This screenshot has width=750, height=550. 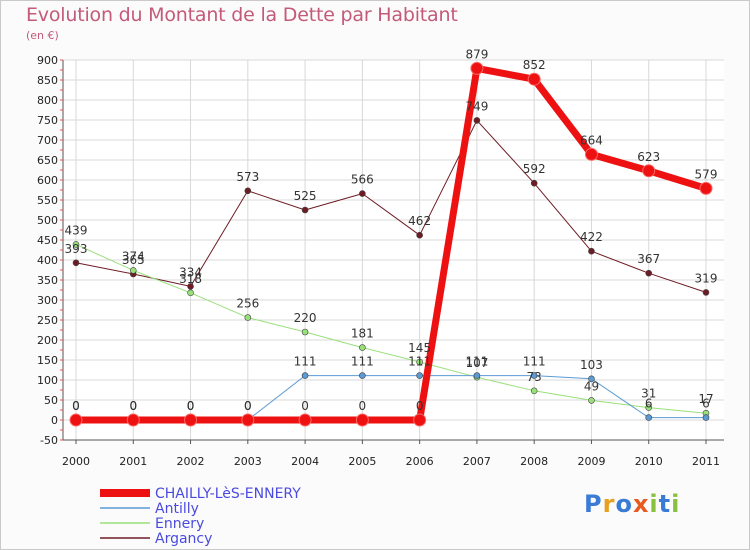 What do you see at coordinates (47, 200) in the screenshot?
I see `y-tick-label: 550` at bounding box center [47, 200].